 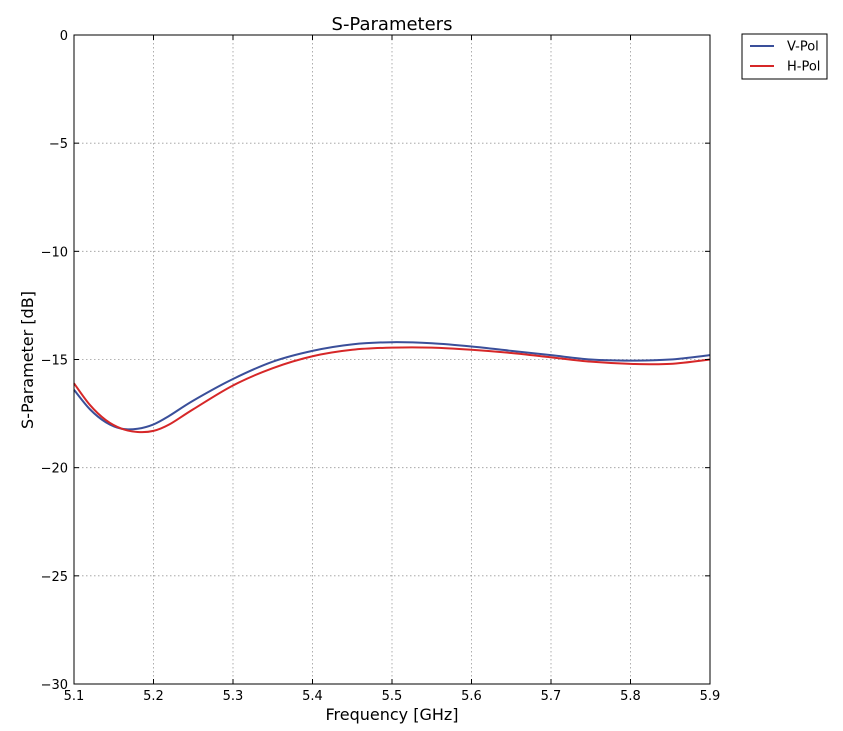 I want to click on y-tick-label: −30, so click(x=54, y=685).